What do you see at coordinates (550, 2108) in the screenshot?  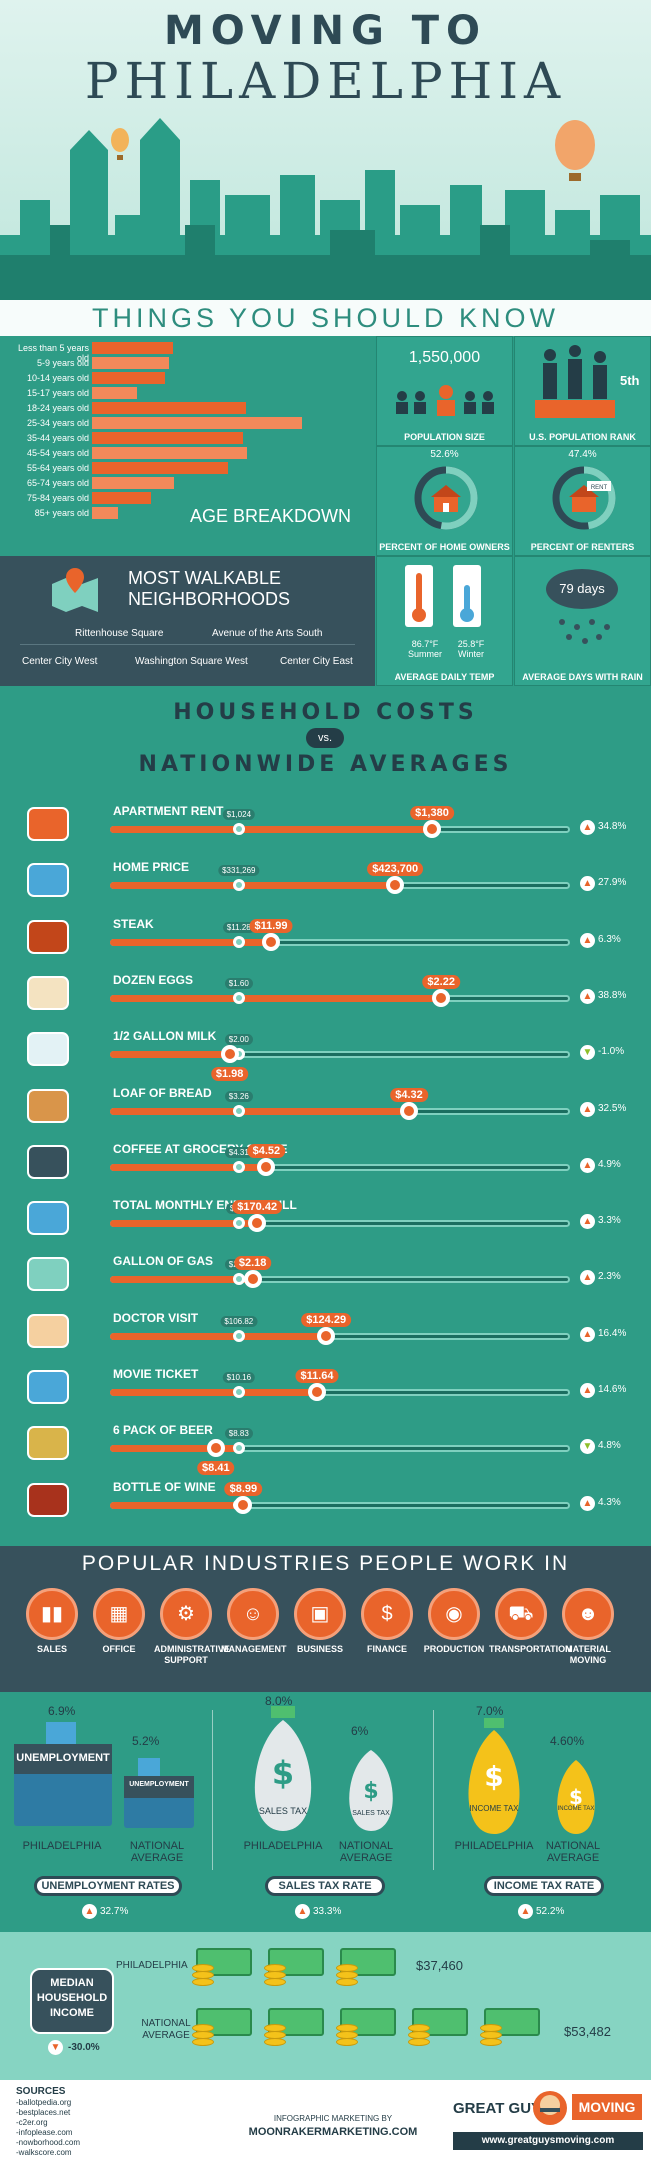 I see `mascot-icon` at bounding box center [550, 2108].